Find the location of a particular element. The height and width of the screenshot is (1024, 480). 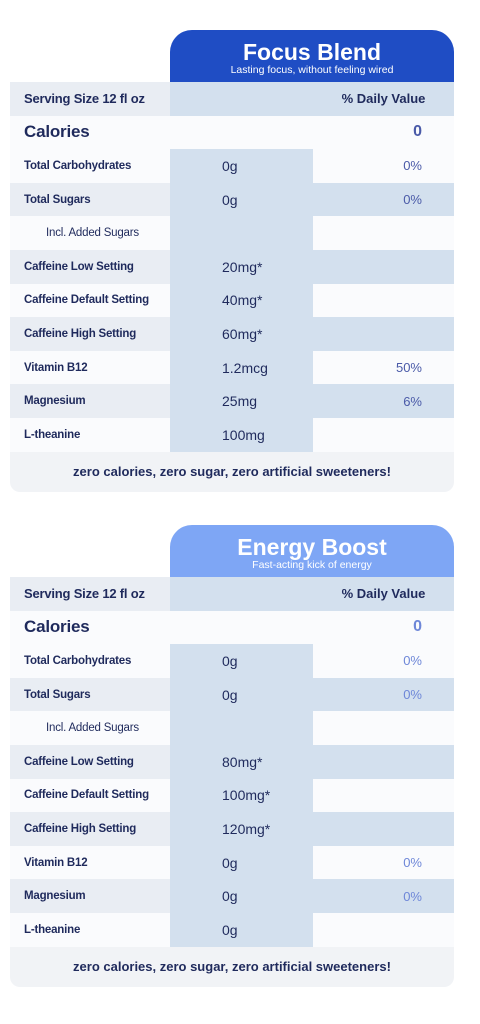

nutrient-row: Caffeine Default Setting 100mg* is located at coordinates (232, 795).